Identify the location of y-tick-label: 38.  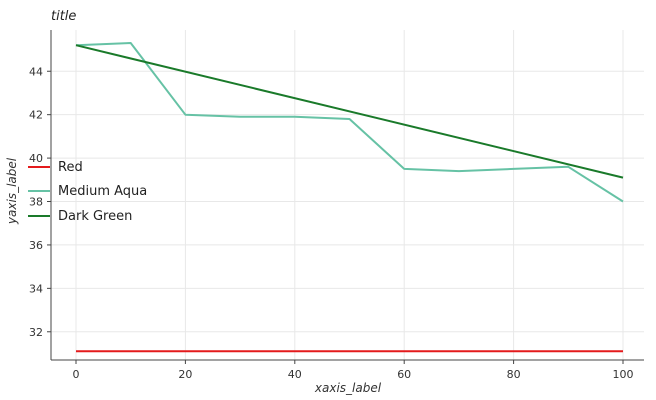
(36, 202).